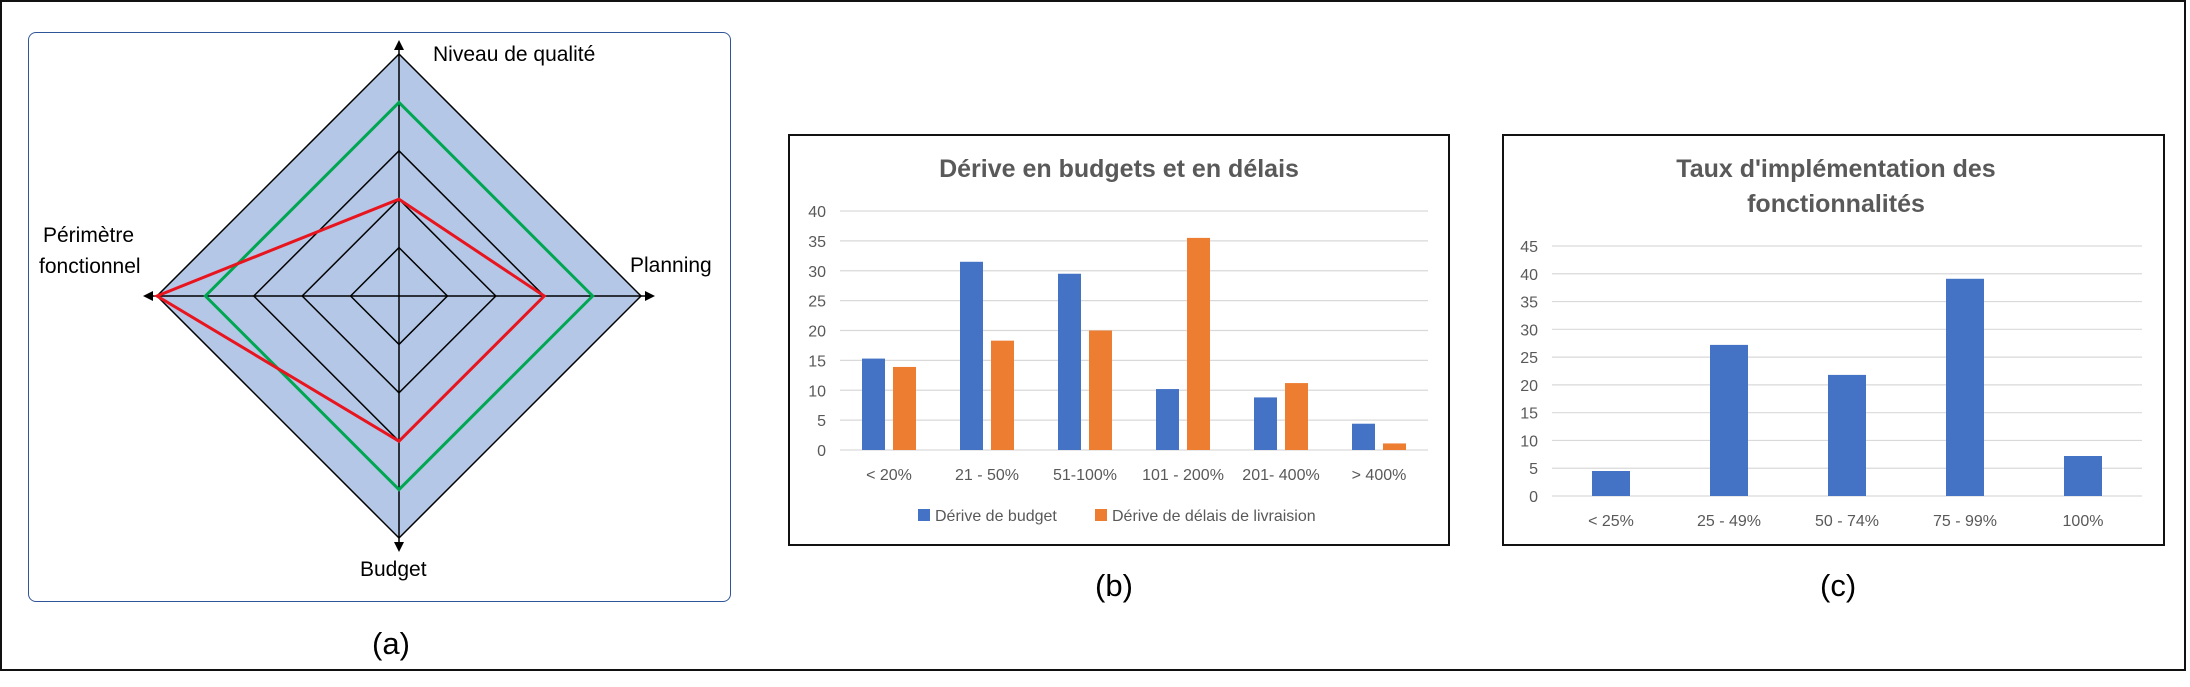 Image resolution: width=2190 pixels, height=687 pixels. What do you see at coordinates (1838, 585) in the screenshot?
I see `caption-c: (c)` at bounding box center [1838, 585].